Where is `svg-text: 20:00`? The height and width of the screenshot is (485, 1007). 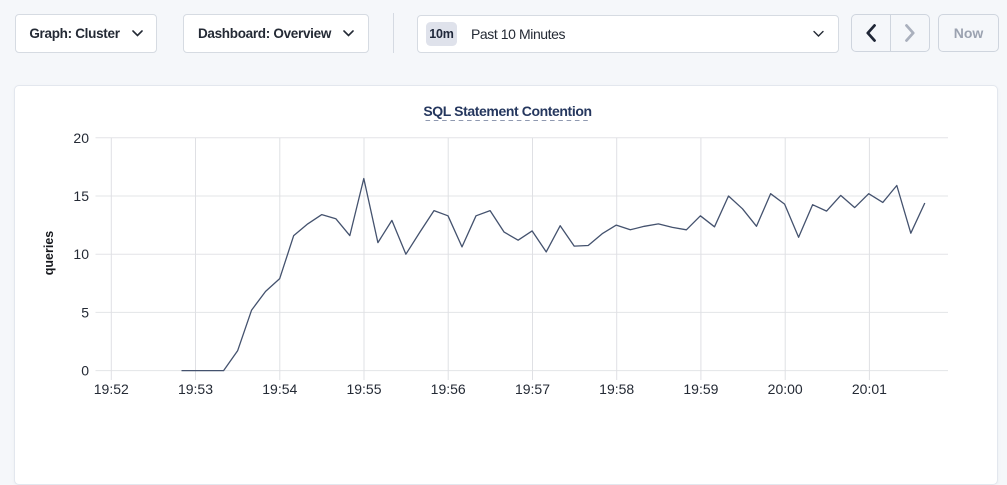
svg-text: 20:00 is located at coordinates (785, 389).